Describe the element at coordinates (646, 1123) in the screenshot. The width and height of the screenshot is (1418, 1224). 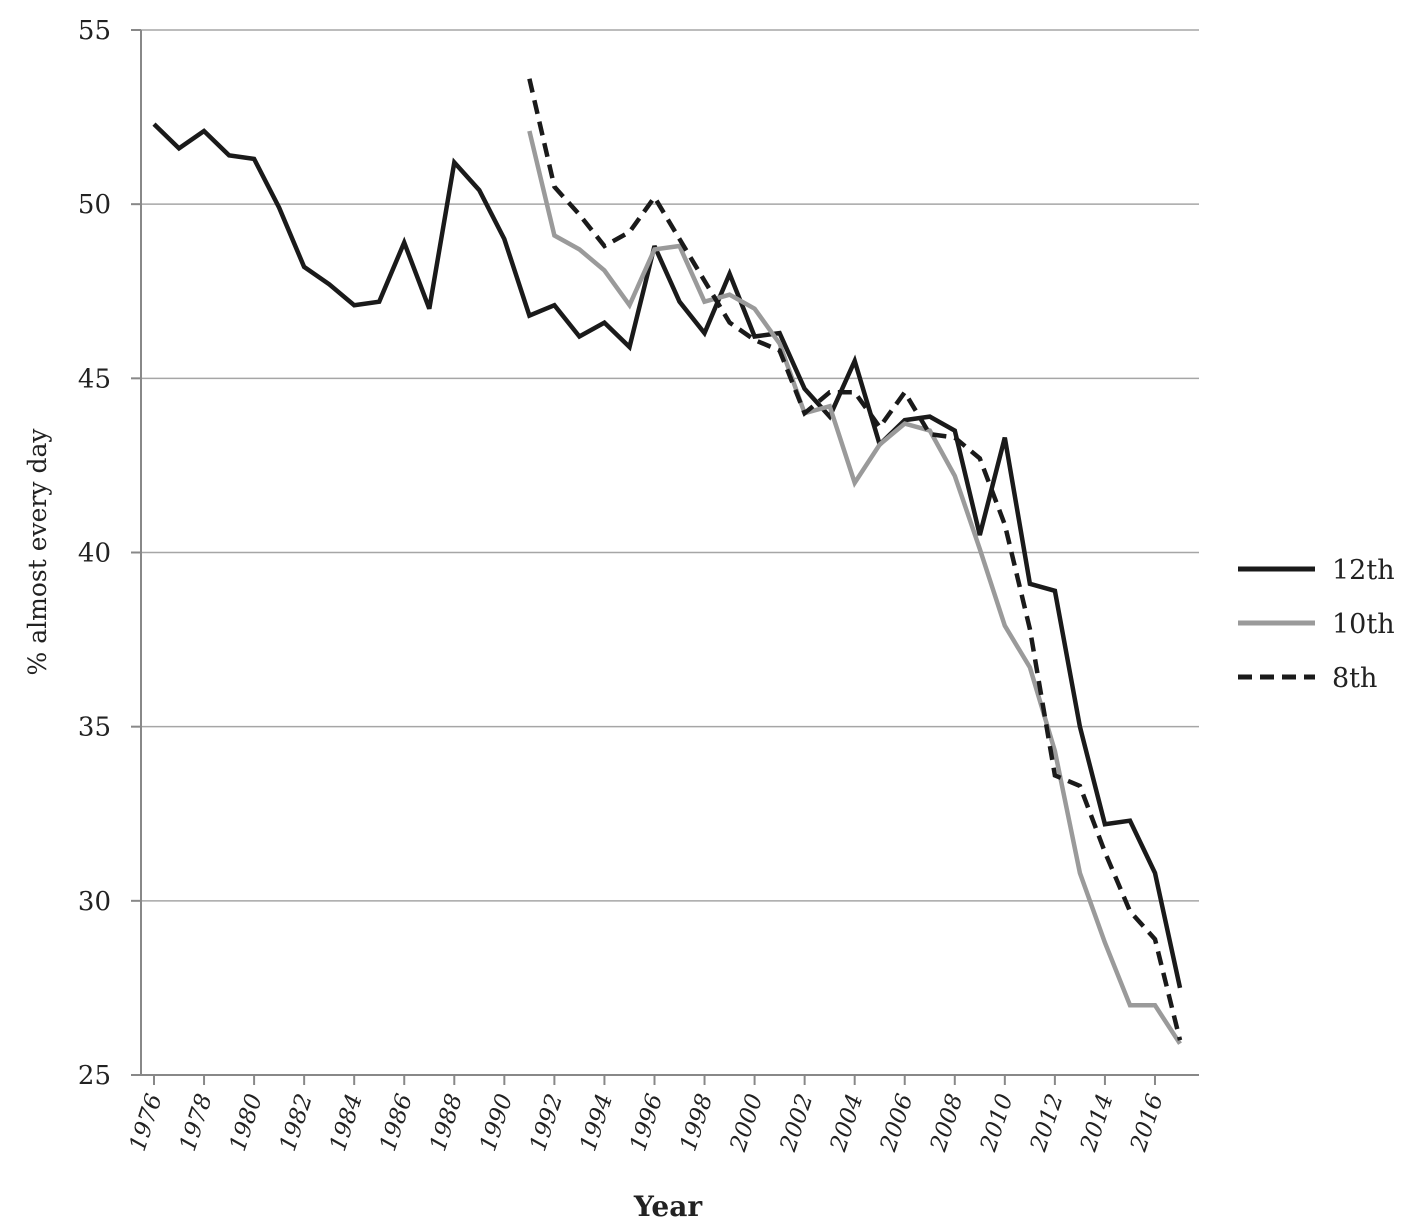
I see `x-tick-label: 1996` at that location.